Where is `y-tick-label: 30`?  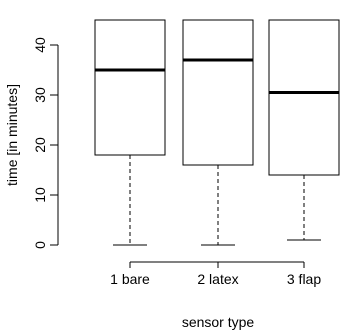 y-tick-label: 30 is located at coordinates (40, 95).